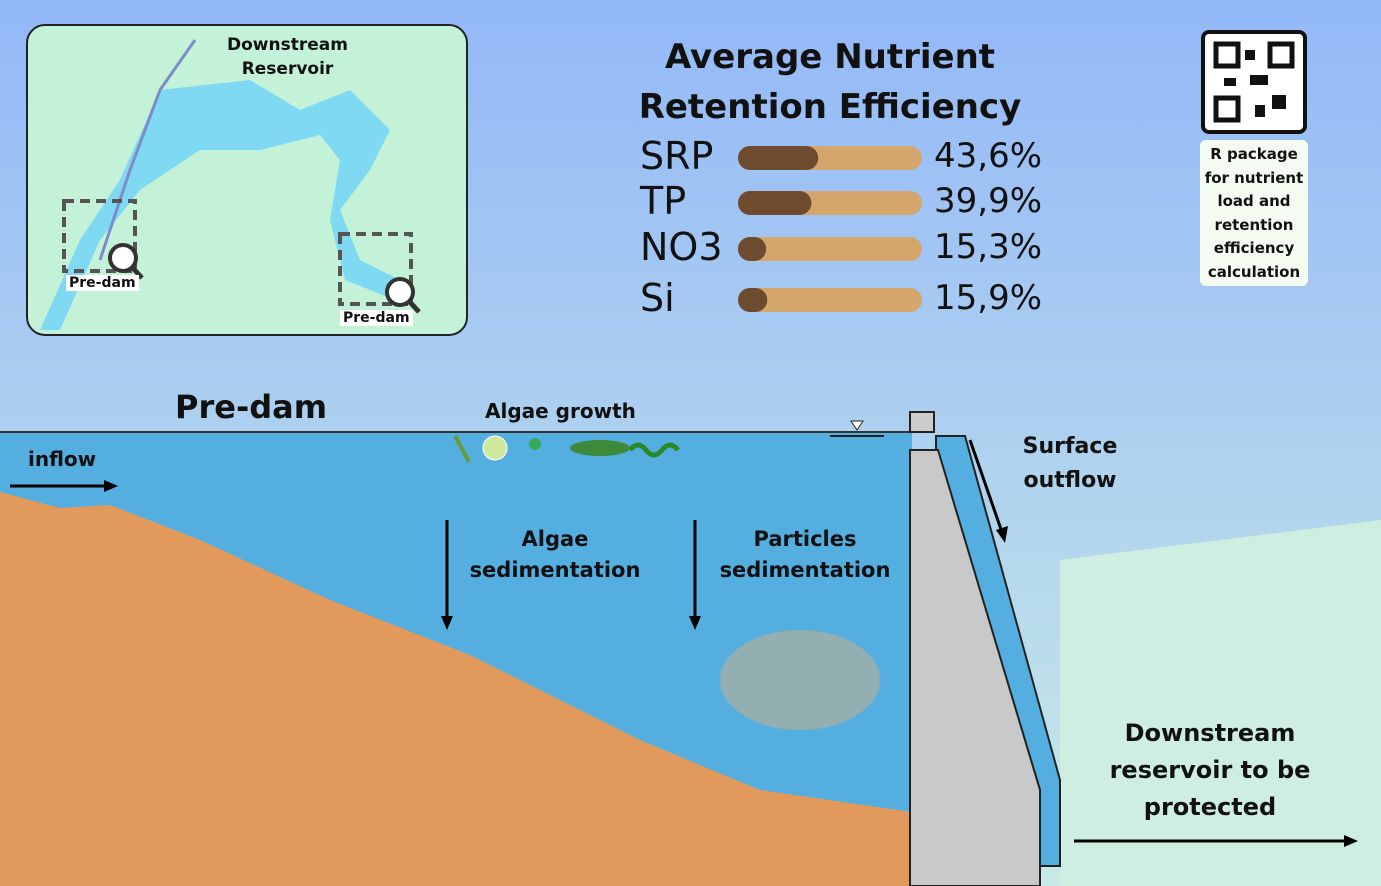  What do you see at coordinates (805, 554) in the screenshot?
I see `label: Particles sedimentation` at bounding box center [805, 554].